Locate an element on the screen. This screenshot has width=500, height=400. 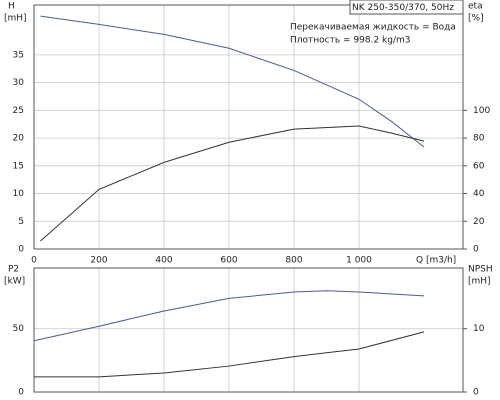
y2-tick-label: 80 is located at coordinates (479, 139).